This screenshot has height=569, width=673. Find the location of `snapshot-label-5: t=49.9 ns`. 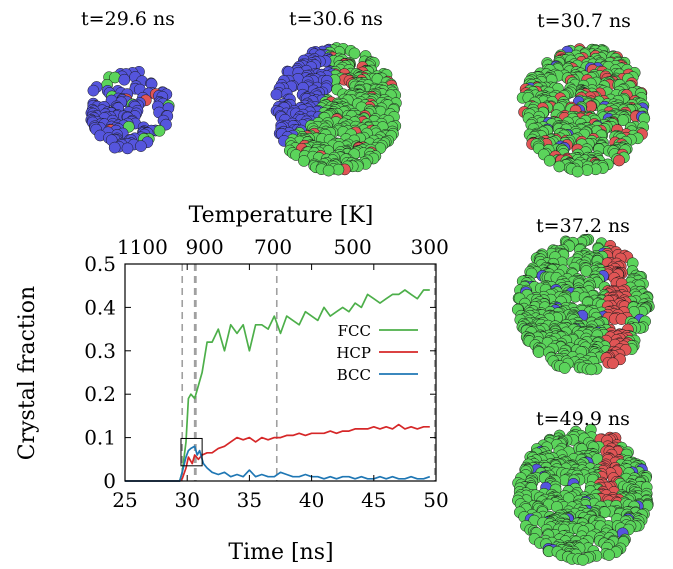

snapshot-label-5: t=49.9 ns is located at coordinates (583, 419).